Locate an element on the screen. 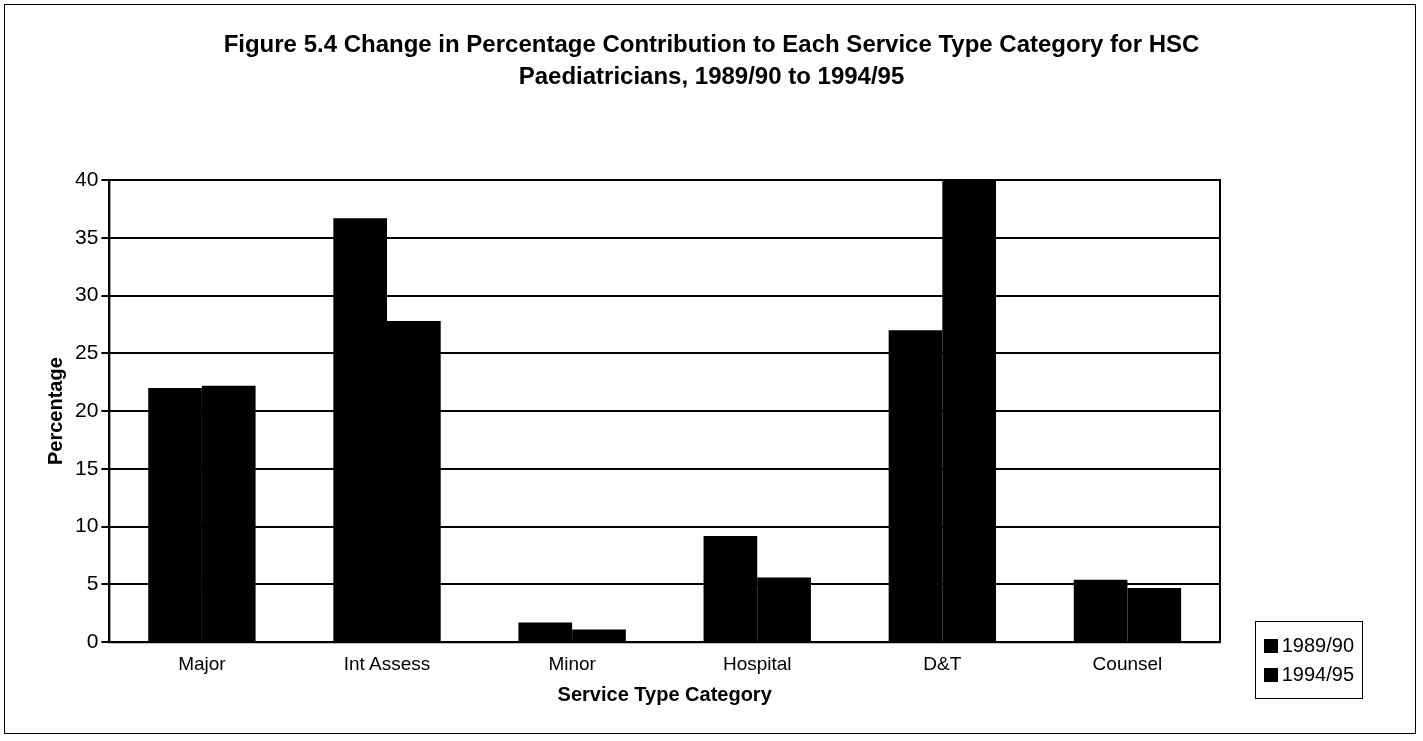 The image size is (1423, 741). legend-label: 1994/95 is located at coordinates (1317, 674).